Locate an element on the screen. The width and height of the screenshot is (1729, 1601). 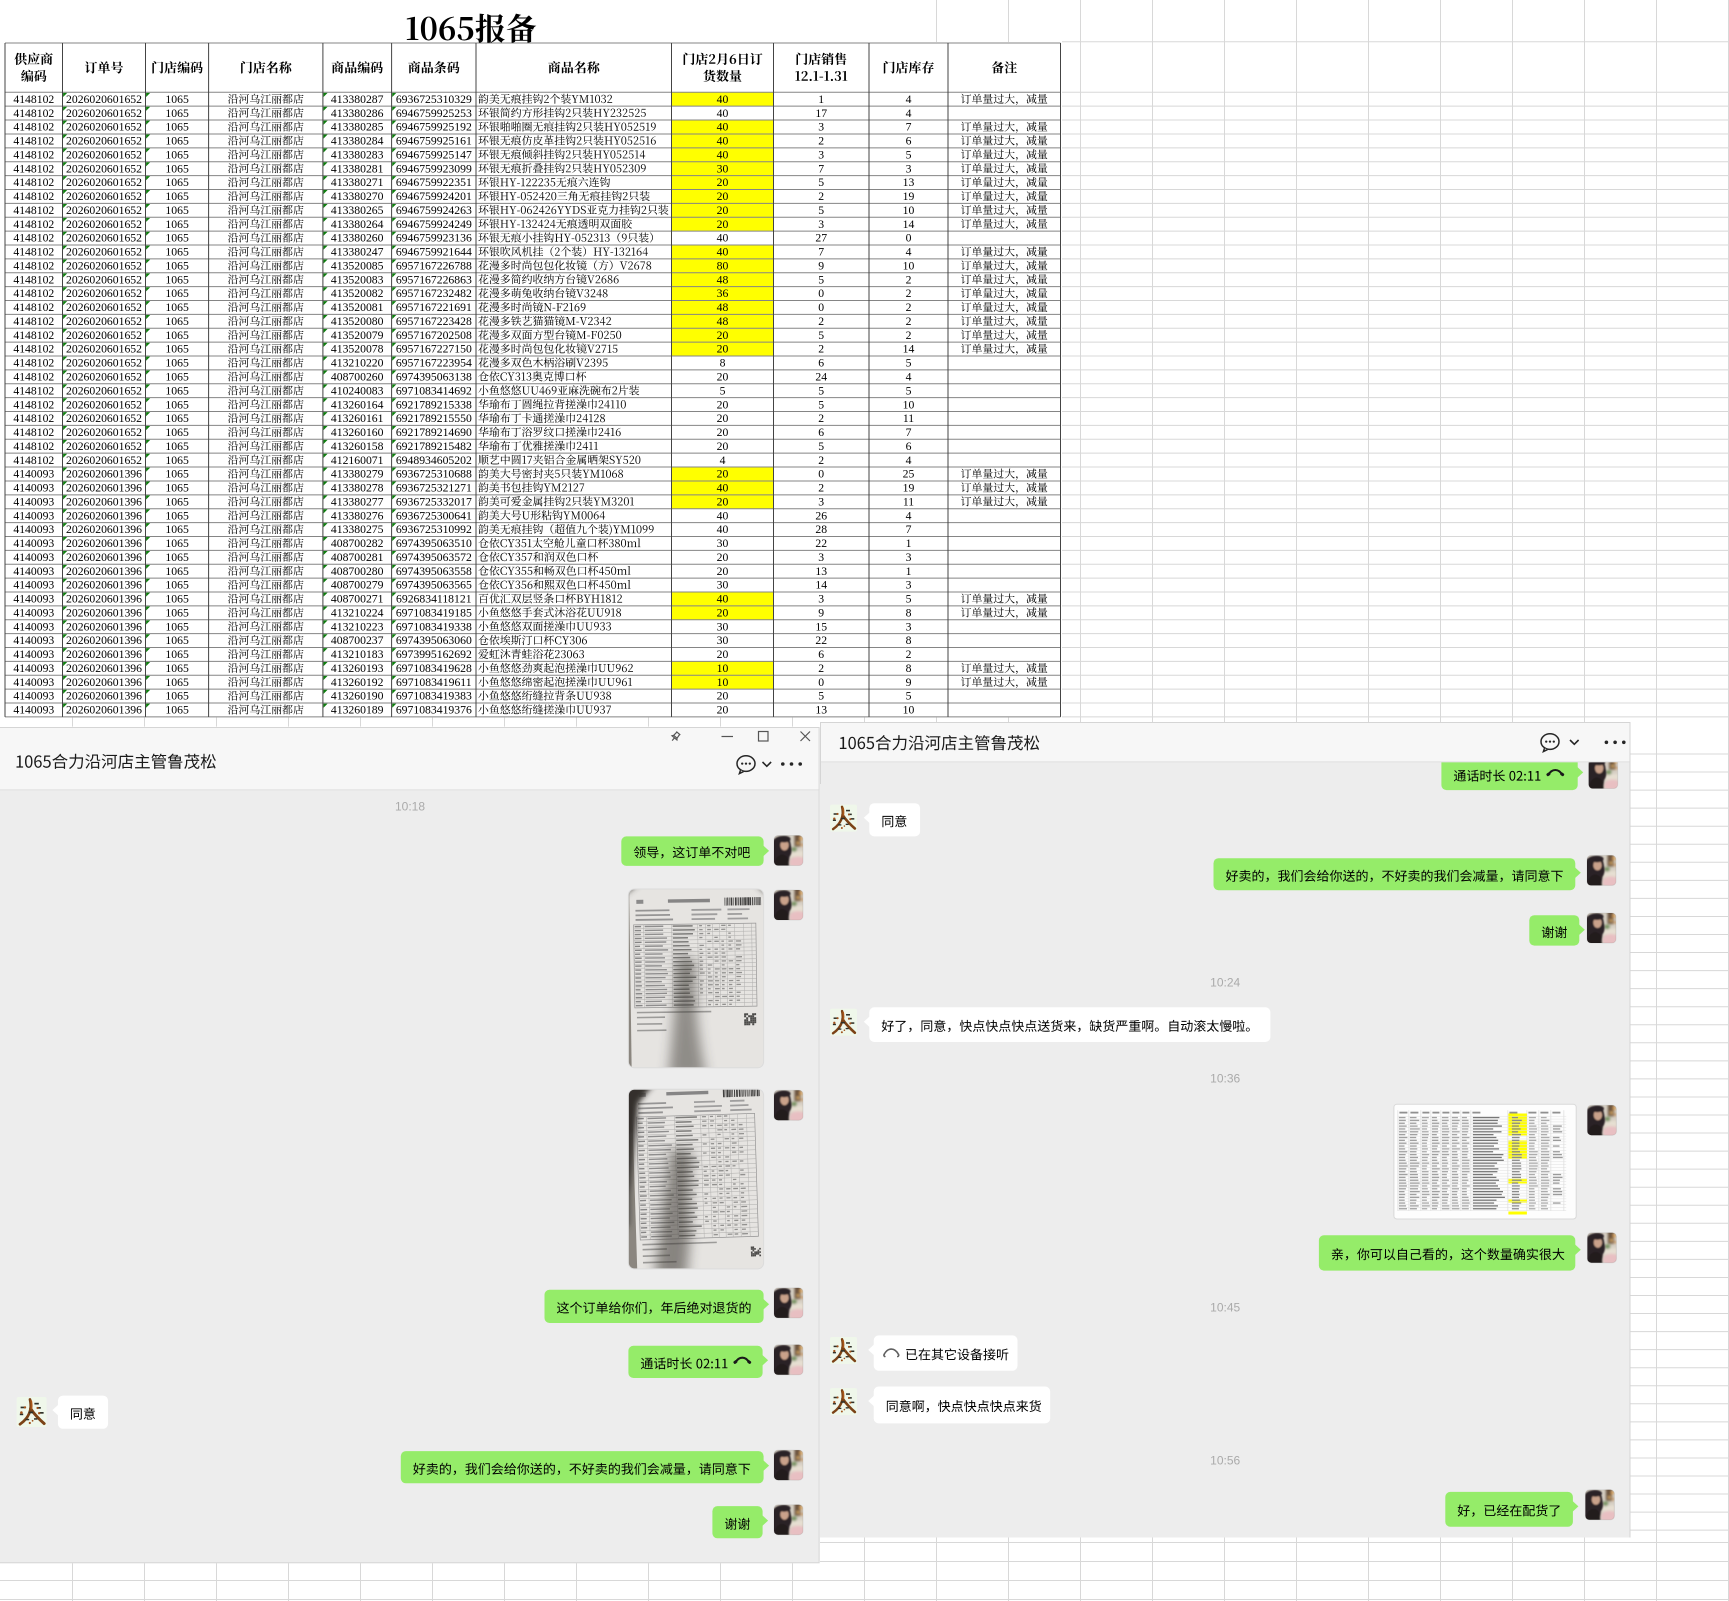
svg-text: 24 is located at coordinates (821, 377).